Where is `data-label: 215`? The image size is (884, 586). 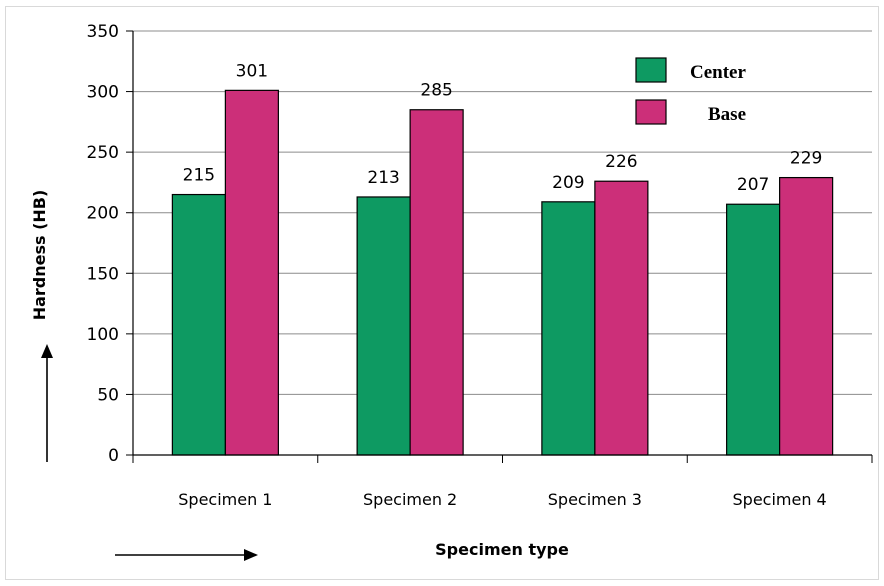
data-label: 215 is located at coordinates (199, 176).